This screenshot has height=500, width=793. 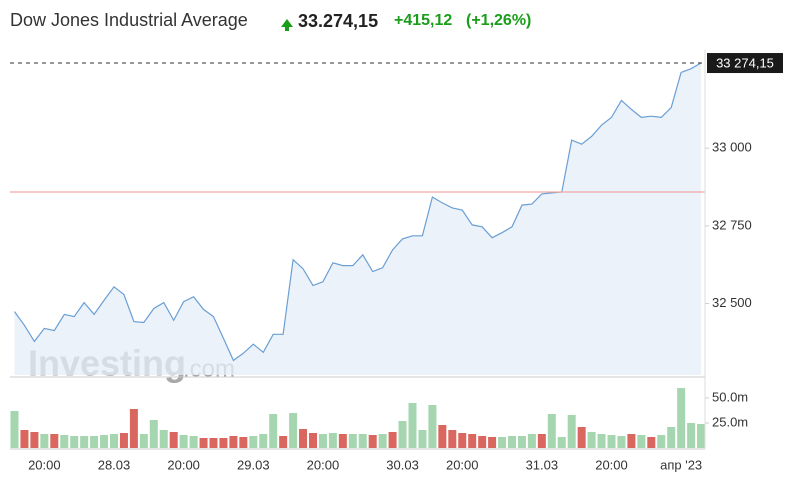 I want to click on x-tick-label: 31.03, so click(x=542, y=464).